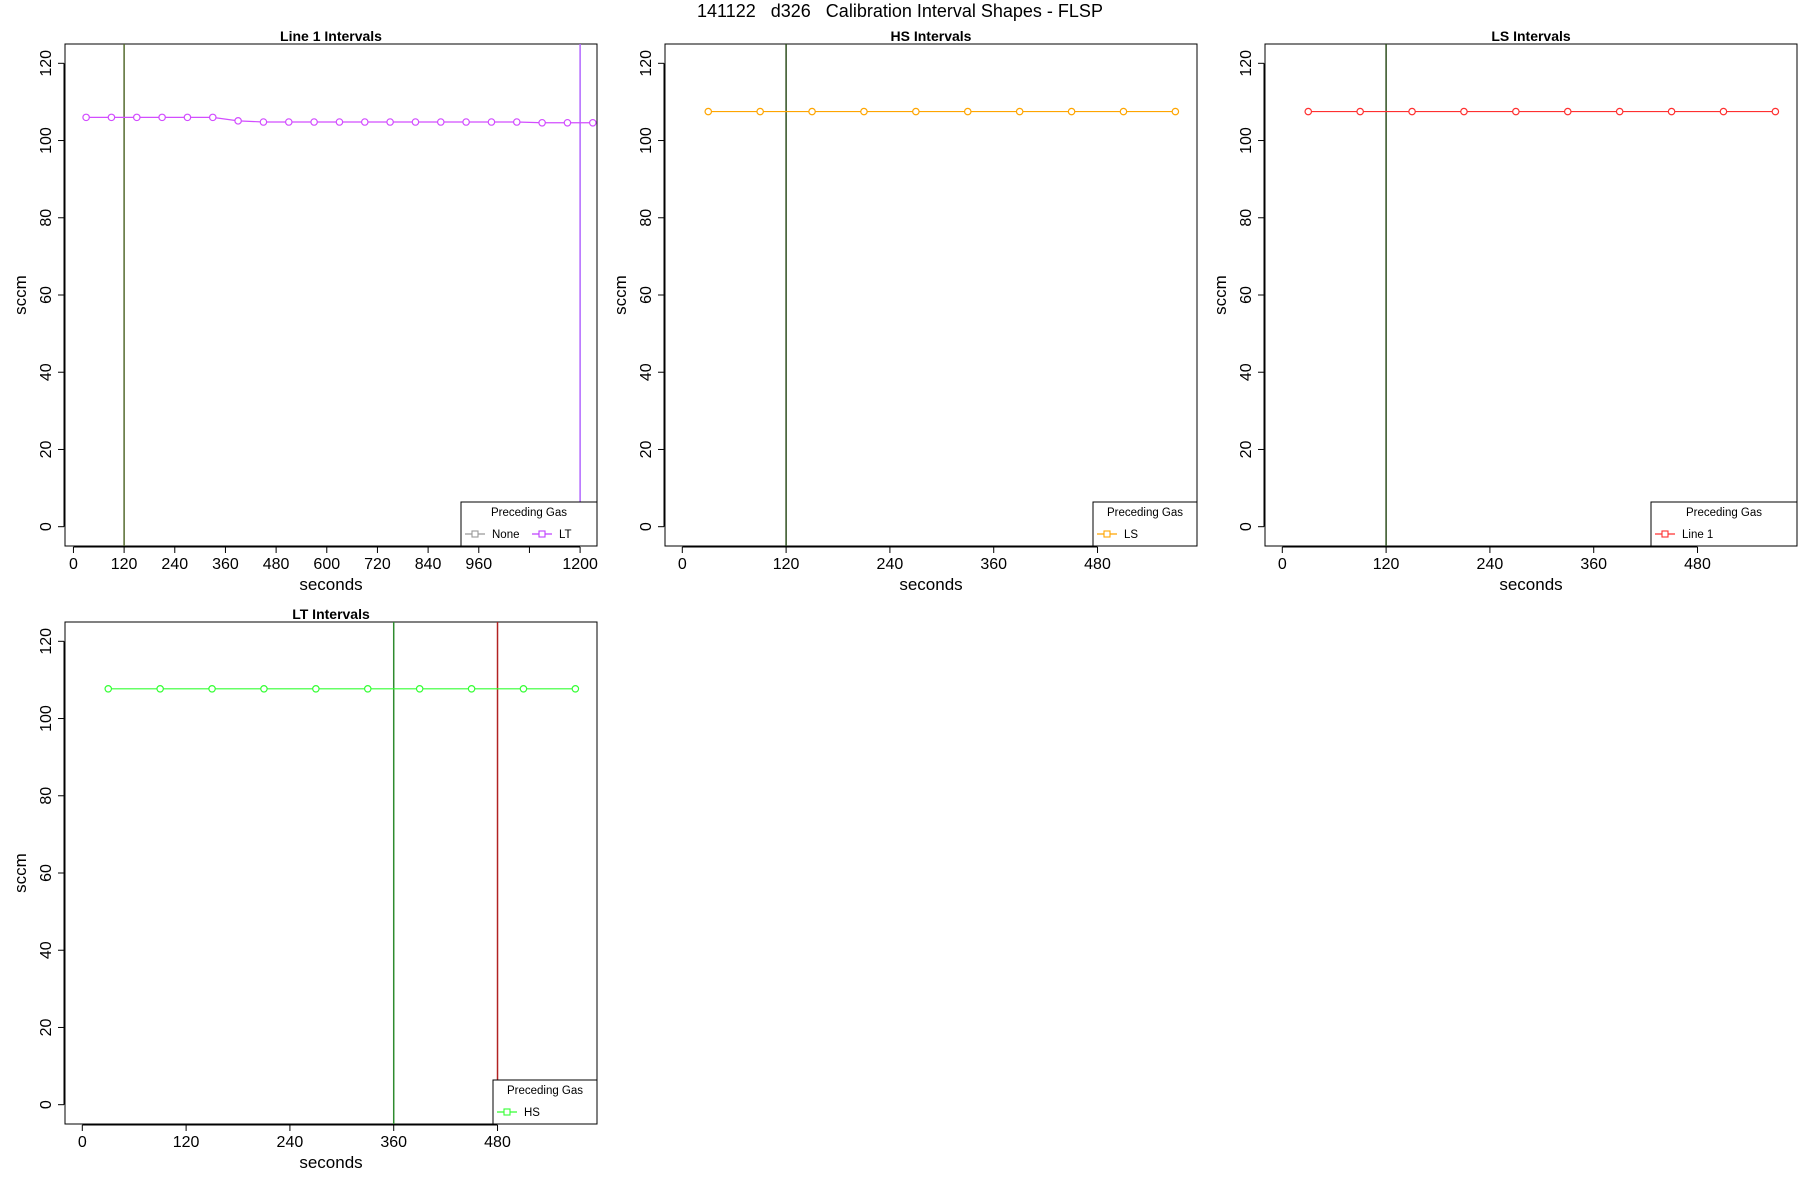 The width and height of the screenshot is (1800, 1200). What do you see at coordinates (1697, 535) in the screenshot?
I see `legend-entry-label: Line 1` at bounding box center [1697, 535].